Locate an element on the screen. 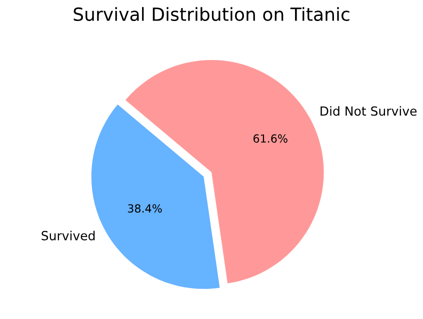  slice-label: Did Not Survive is located at coordinates (368, 111).